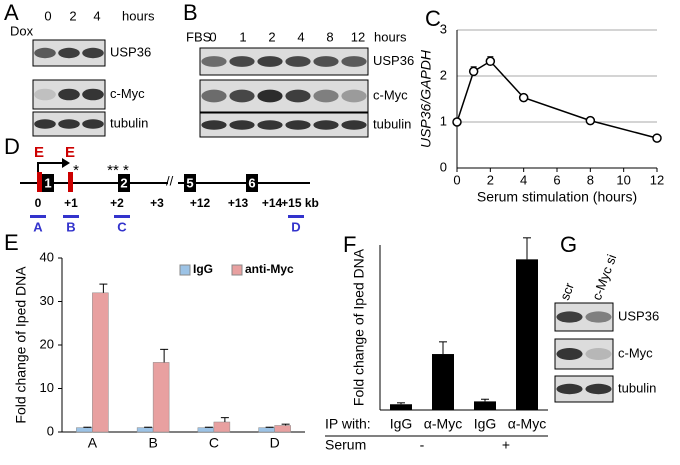 This screenshot has width=680, height=465. I want to click on position: +3, so click(157, 203).